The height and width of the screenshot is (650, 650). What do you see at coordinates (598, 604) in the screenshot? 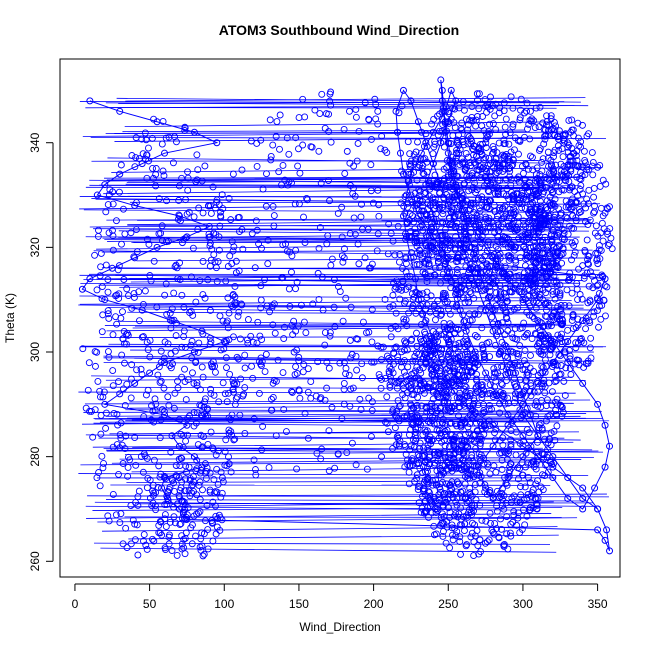
I see `x-tick-label: 350` at bounding box center [598, 604].